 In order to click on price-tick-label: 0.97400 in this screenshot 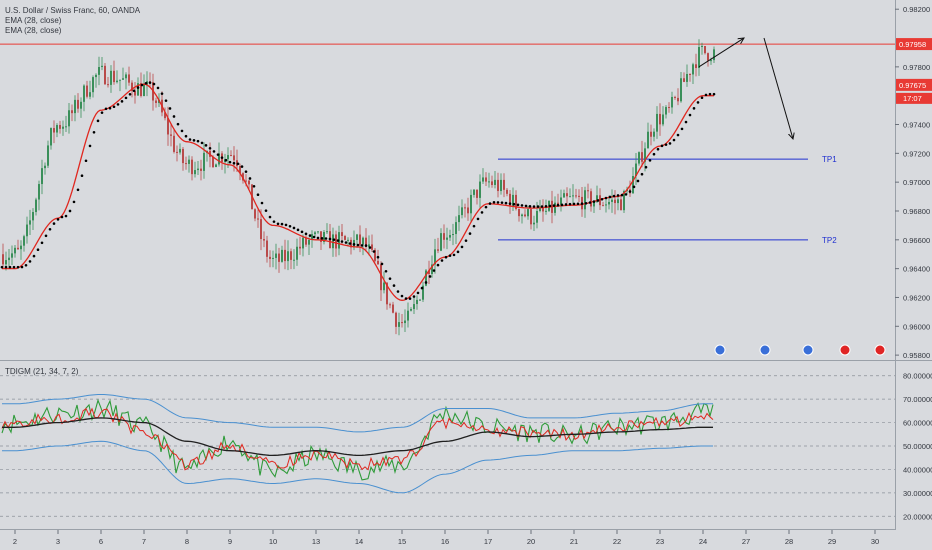, I will do `click(916, 125)`.